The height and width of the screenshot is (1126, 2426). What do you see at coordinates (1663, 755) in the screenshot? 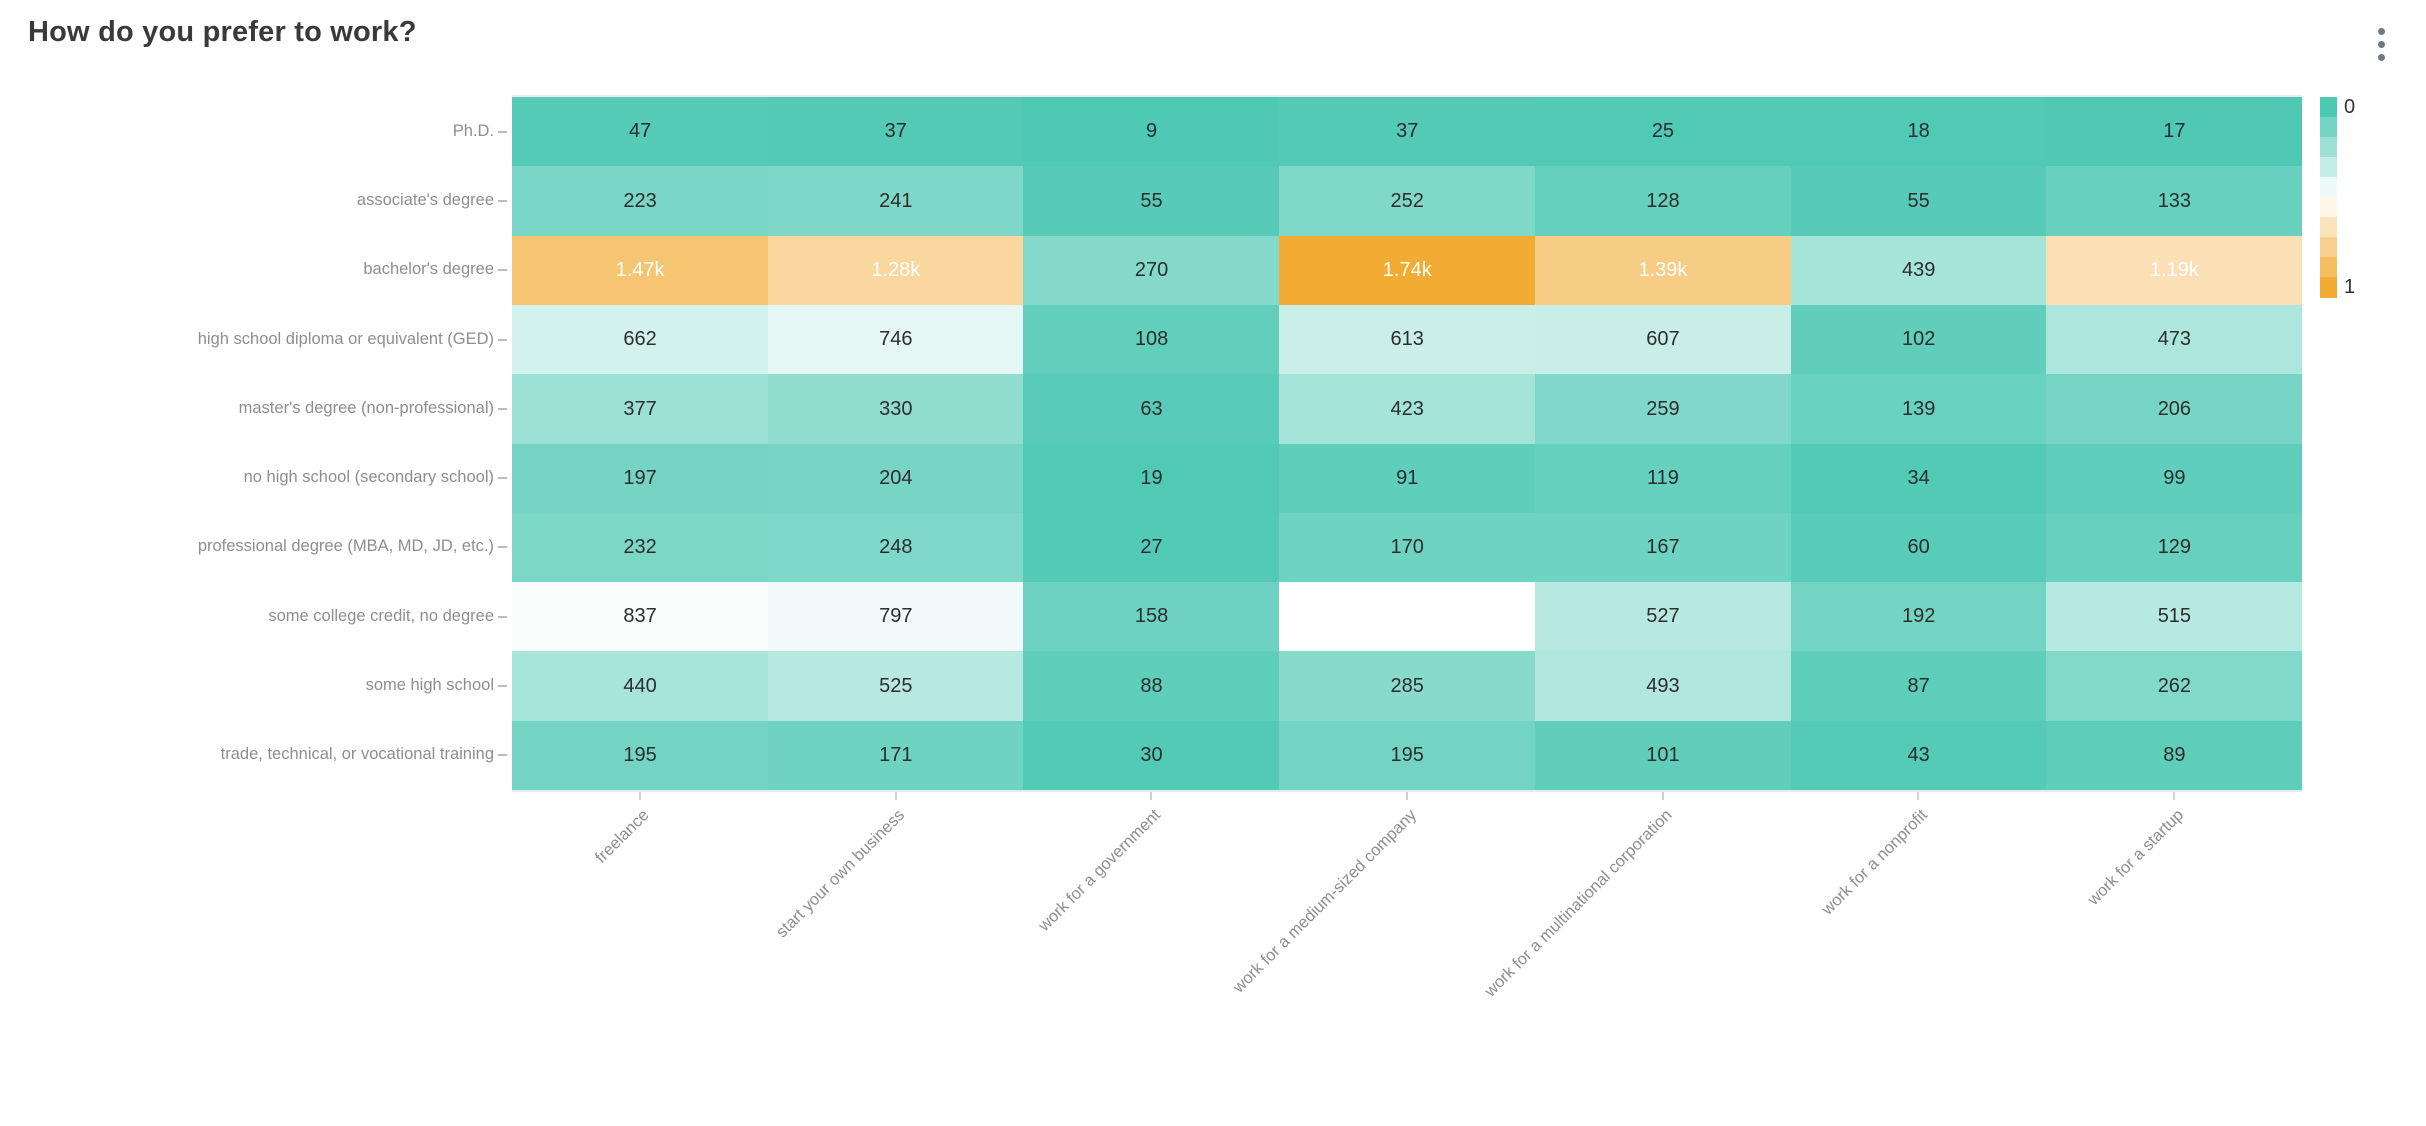
I see `heatmap-cell: 101` at bounding box center [1663, 755].